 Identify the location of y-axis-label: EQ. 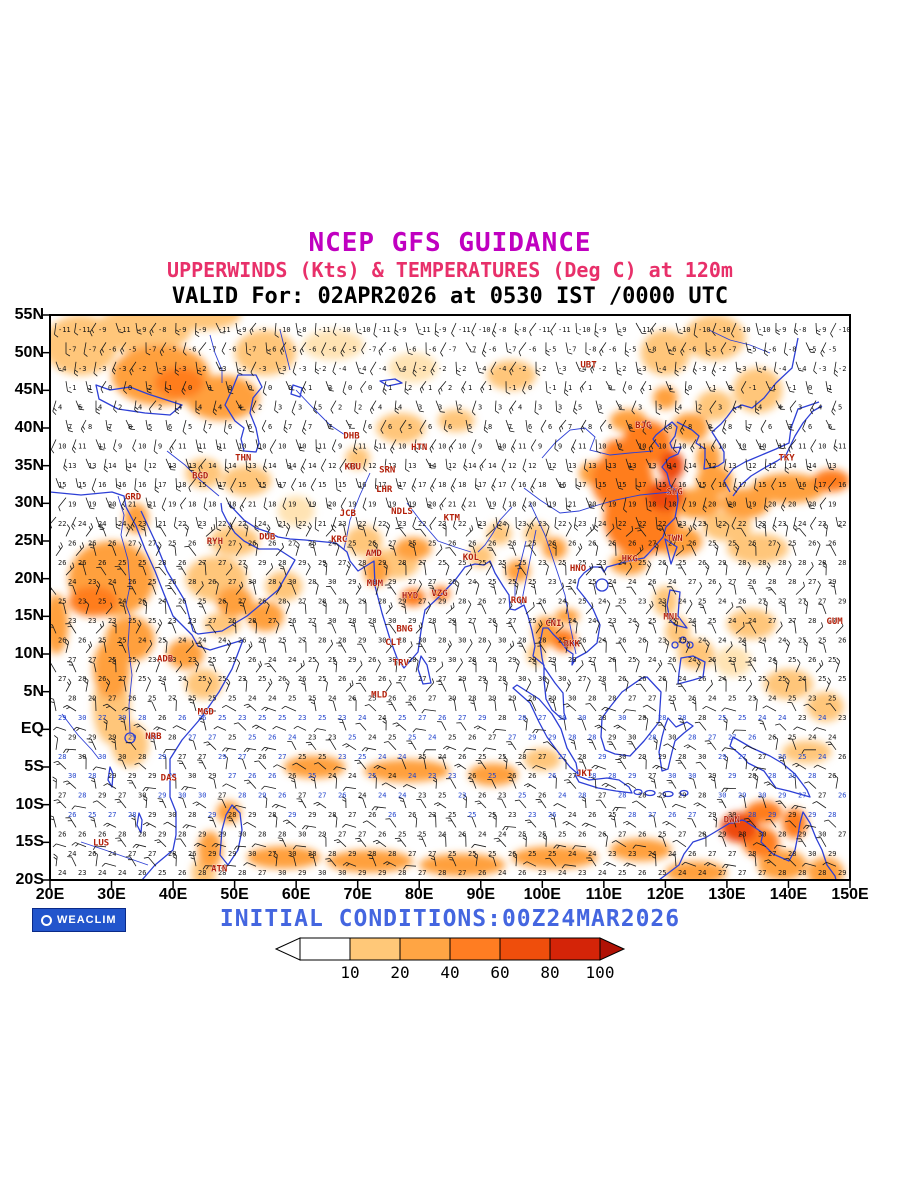
(32, 729).